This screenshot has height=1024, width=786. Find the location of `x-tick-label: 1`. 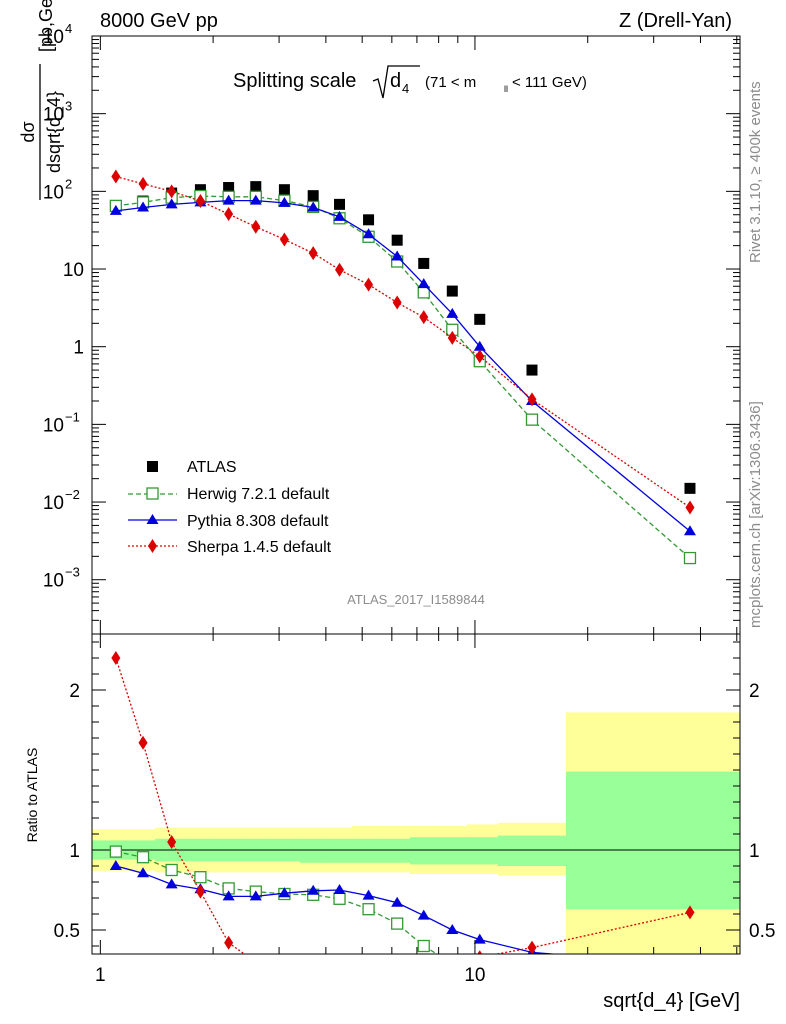

x-tick-label: 1 is located at coordinates (100, 975).